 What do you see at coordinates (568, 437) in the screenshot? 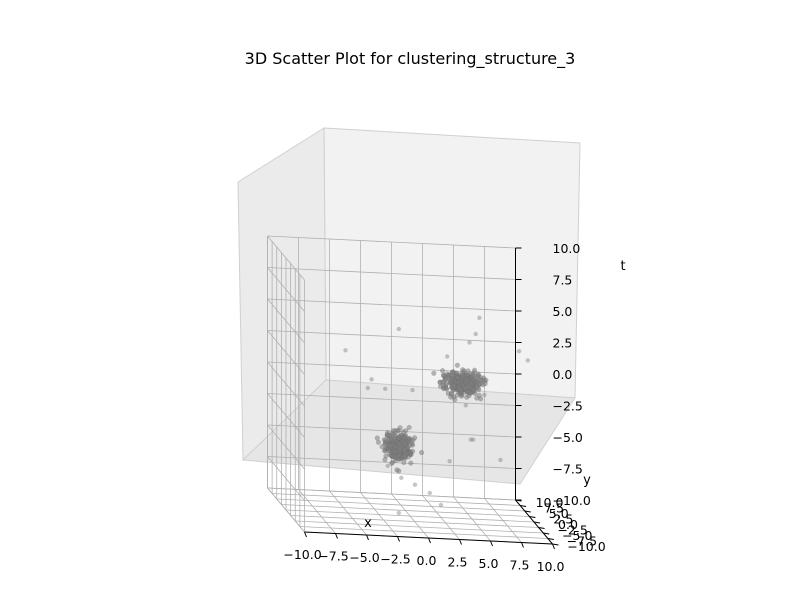
I see `z-tick-label: −5.0` at bounding box center [568, 437].